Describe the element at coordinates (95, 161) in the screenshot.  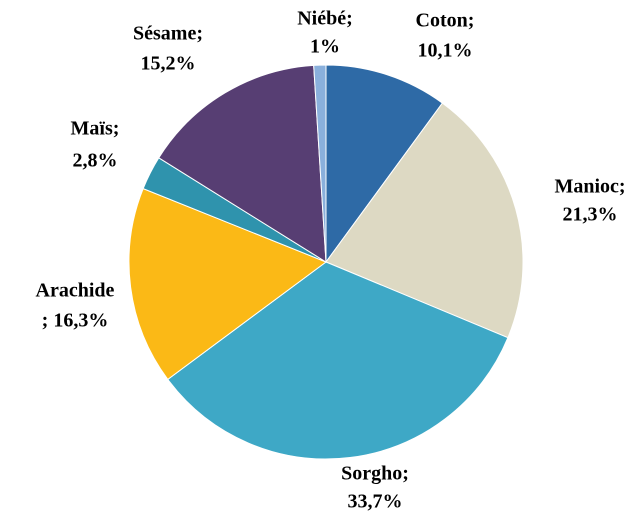
I see `slice-value-label: 2,8%` at that location.